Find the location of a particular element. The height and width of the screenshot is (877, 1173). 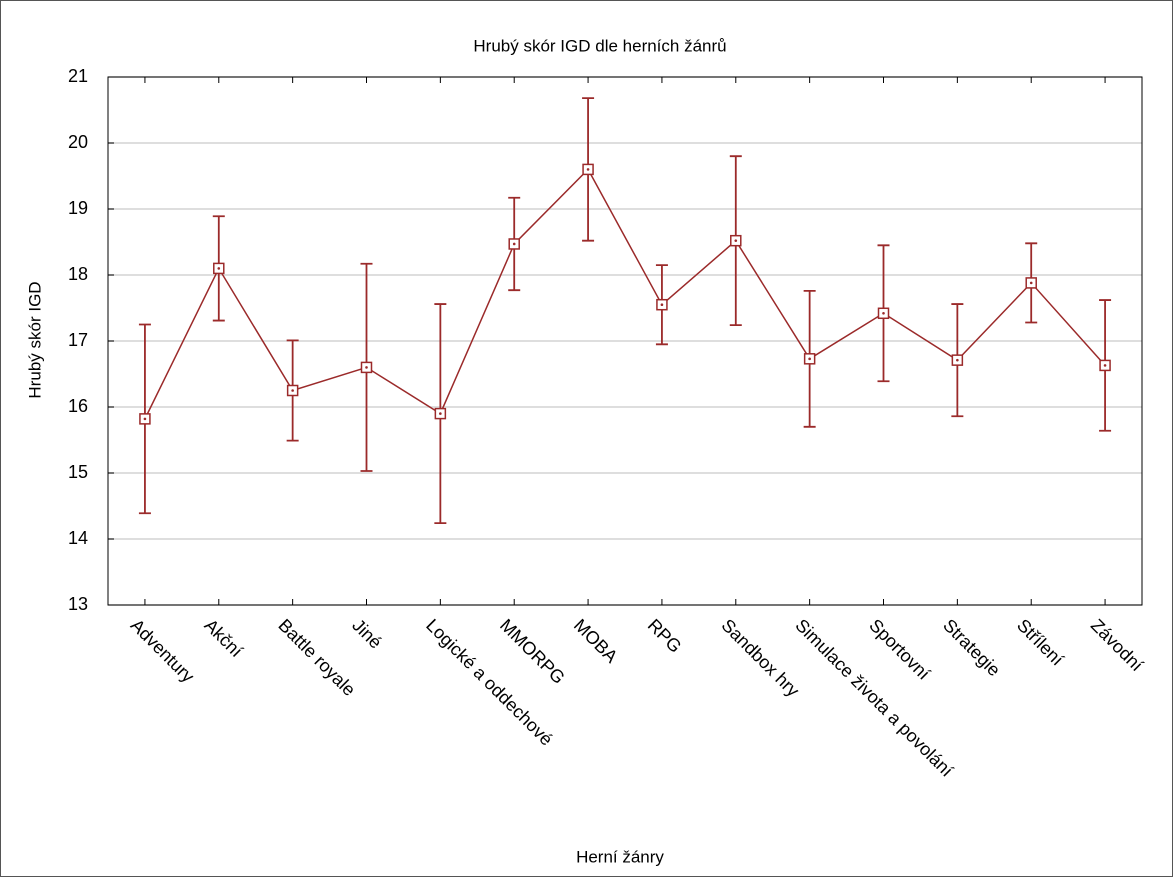

y-tick-label: 15 is located at coordinates (78, 472).